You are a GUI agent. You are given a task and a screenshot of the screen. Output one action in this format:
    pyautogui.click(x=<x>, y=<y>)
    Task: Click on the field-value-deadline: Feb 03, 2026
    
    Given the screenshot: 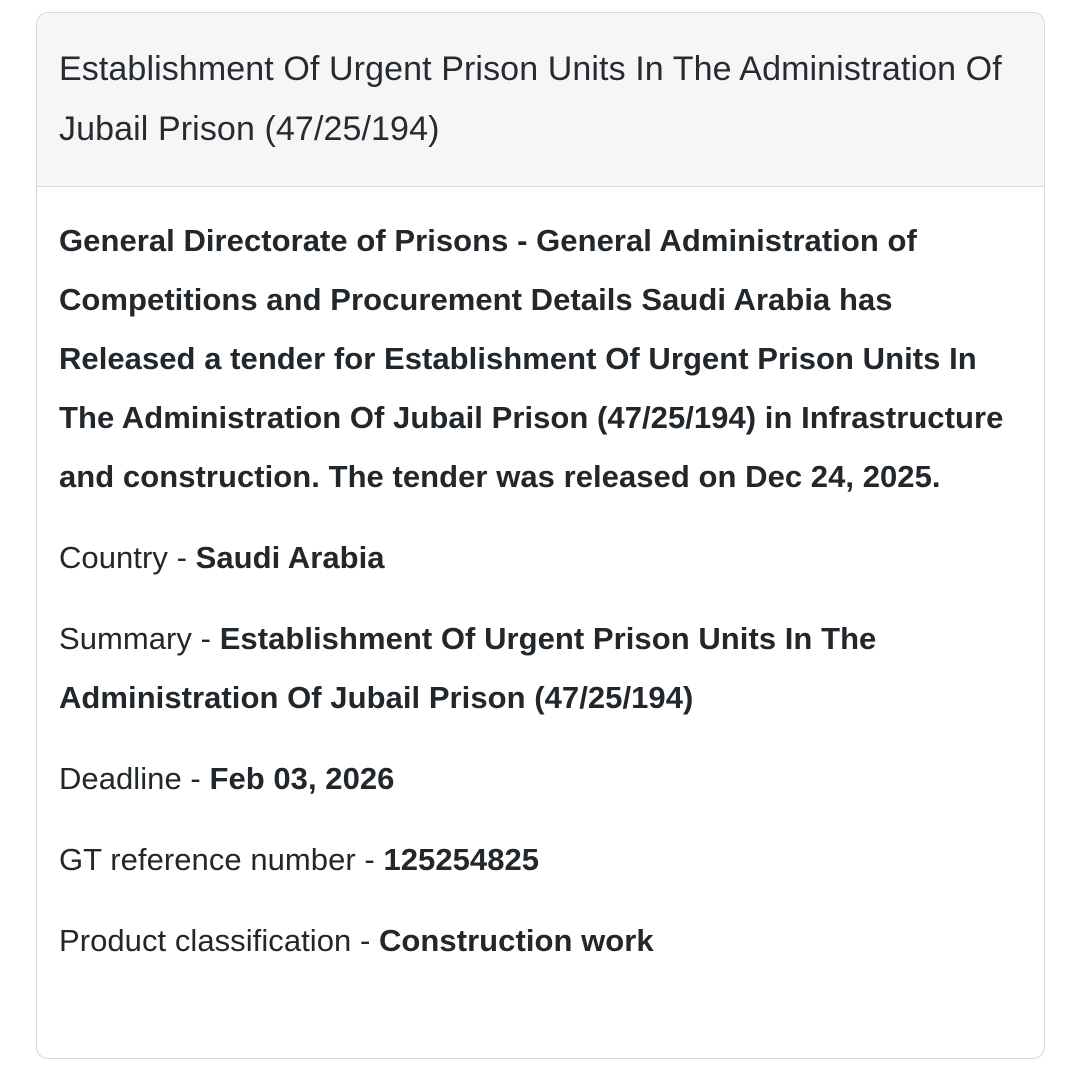 What is the action you would take?
    pyautogui.click(x=302, y=778)
    